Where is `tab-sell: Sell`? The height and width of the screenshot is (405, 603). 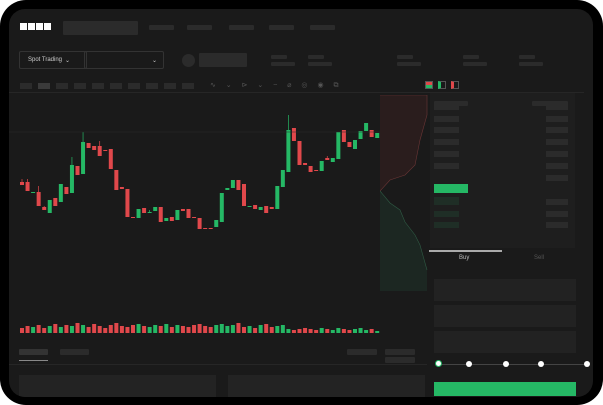 tab-sell: Sell is located at coordinates (539, 258).